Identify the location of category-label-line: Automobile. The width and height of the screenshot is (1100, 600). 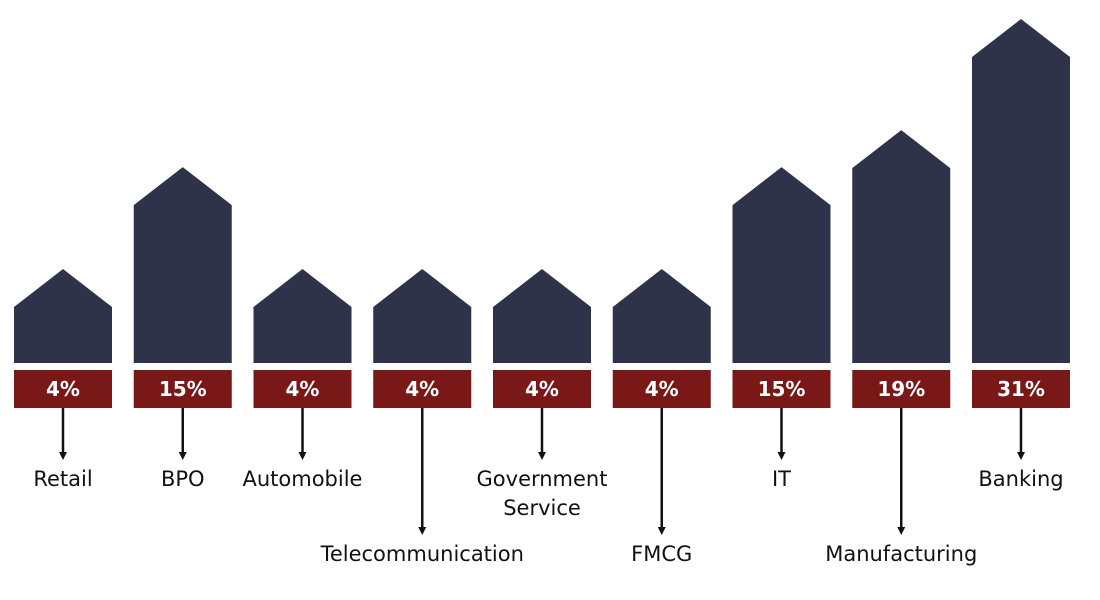
(303, 479).